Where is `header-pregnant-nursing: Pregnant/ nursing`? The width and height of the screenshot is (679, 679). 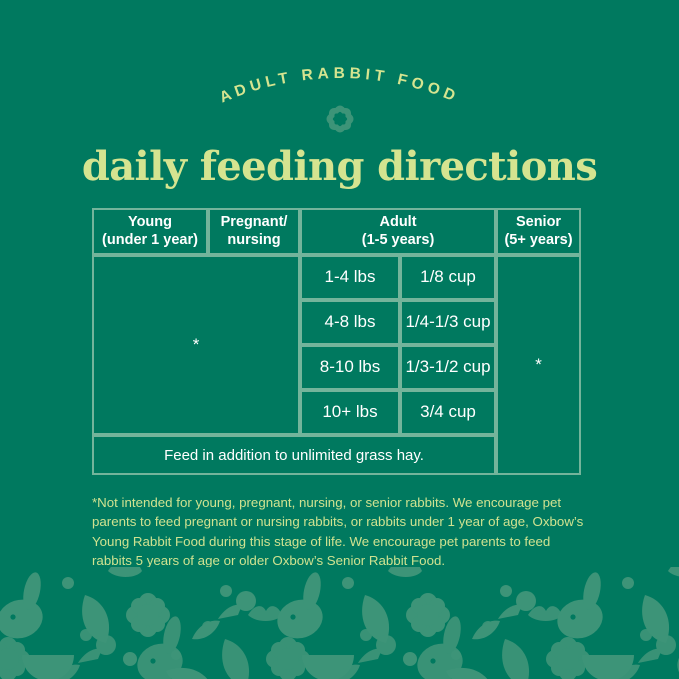 header-pregnant-nursing: Pregnant/ nursing is located at coordinates (254, 231).